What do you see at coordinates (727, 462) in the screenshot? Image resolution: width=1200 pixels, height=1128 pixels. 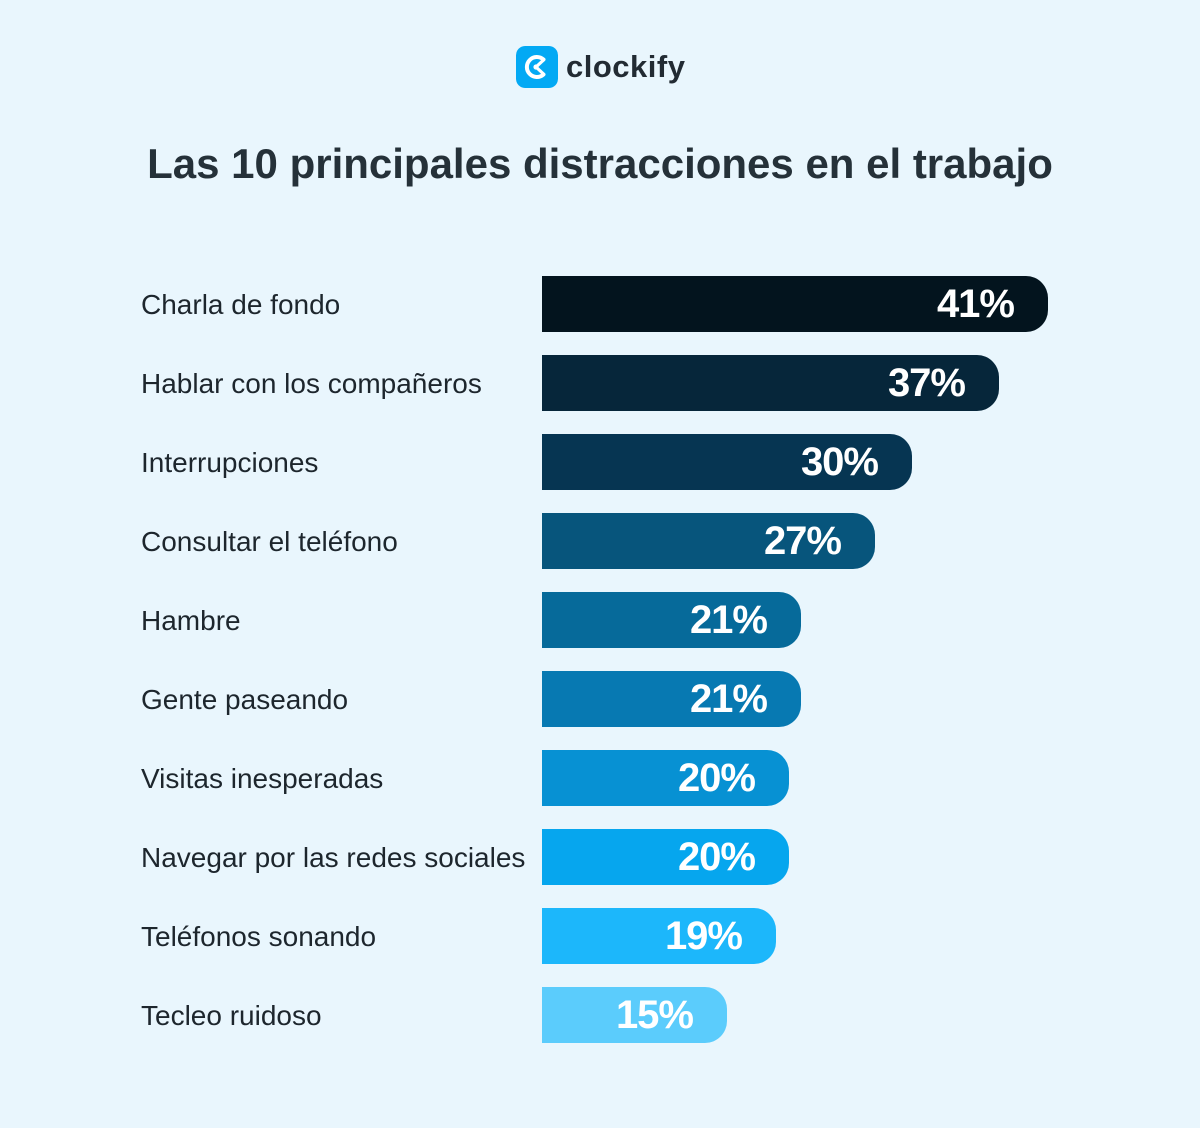 I see `bar: 30%` at bounding box center [727, 462].